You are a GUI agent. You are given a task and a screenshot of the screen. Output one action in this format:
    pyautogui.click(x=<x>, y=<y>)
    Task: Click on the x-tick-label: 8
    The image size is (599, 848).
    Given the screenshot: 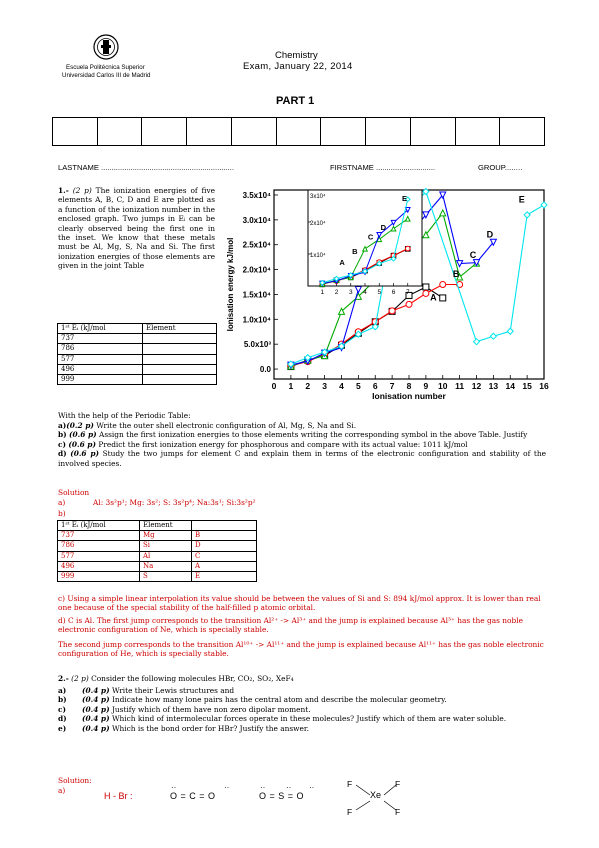 What is the action you would take?
    pyautogui.click(x=409, y=386)
    